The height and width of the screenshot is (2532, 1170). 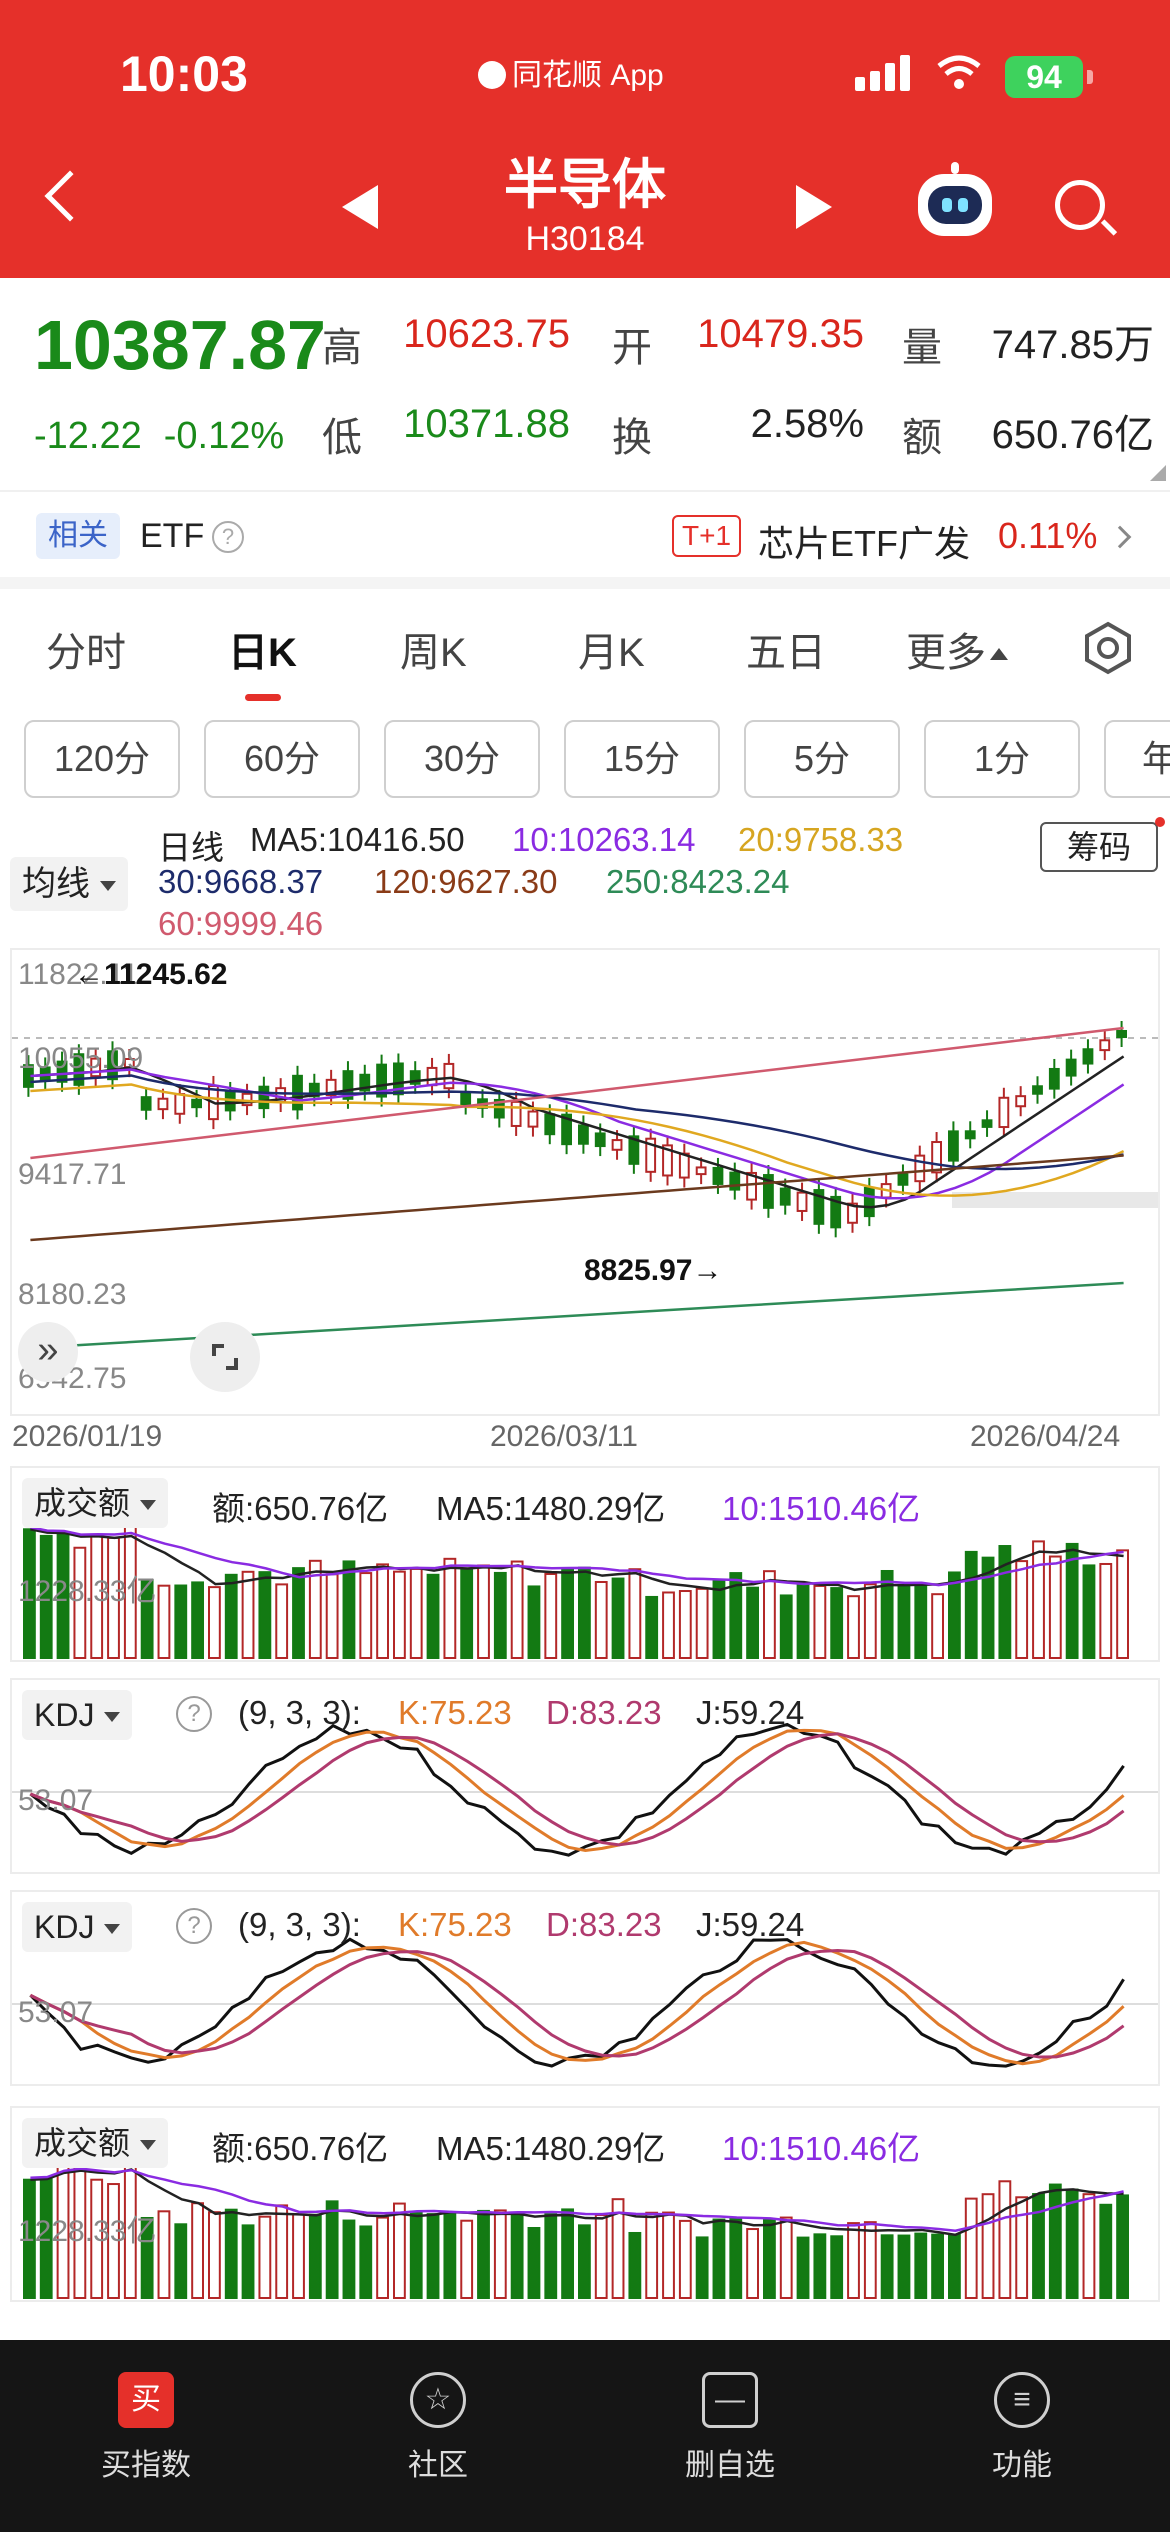 What do you see at coordinates (585, 536) in the screenshot?
I see `related-etf-row: 相关 ETF ? T+1 芯片ETF广发 0.11%` at bounding box center [585, 536].